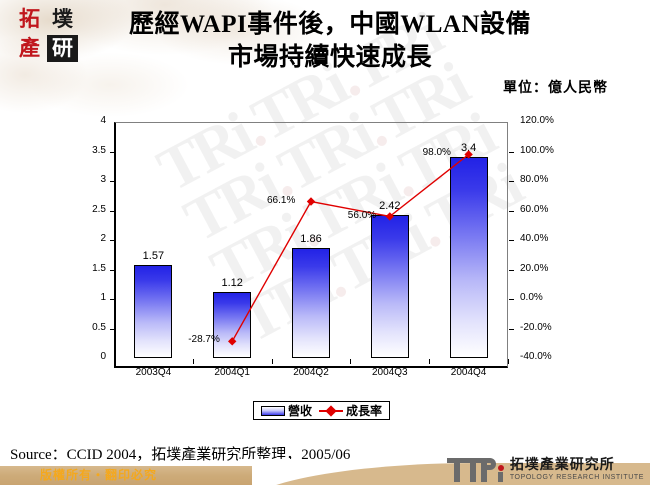 The image size is (650, 485). I want to click on tri-mark-icon, so click(475, 470).